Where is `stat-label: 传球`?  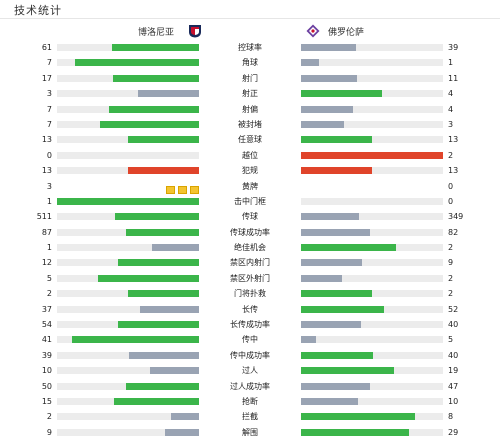
stat-label: 传球 is located at coordinates (250, 217).